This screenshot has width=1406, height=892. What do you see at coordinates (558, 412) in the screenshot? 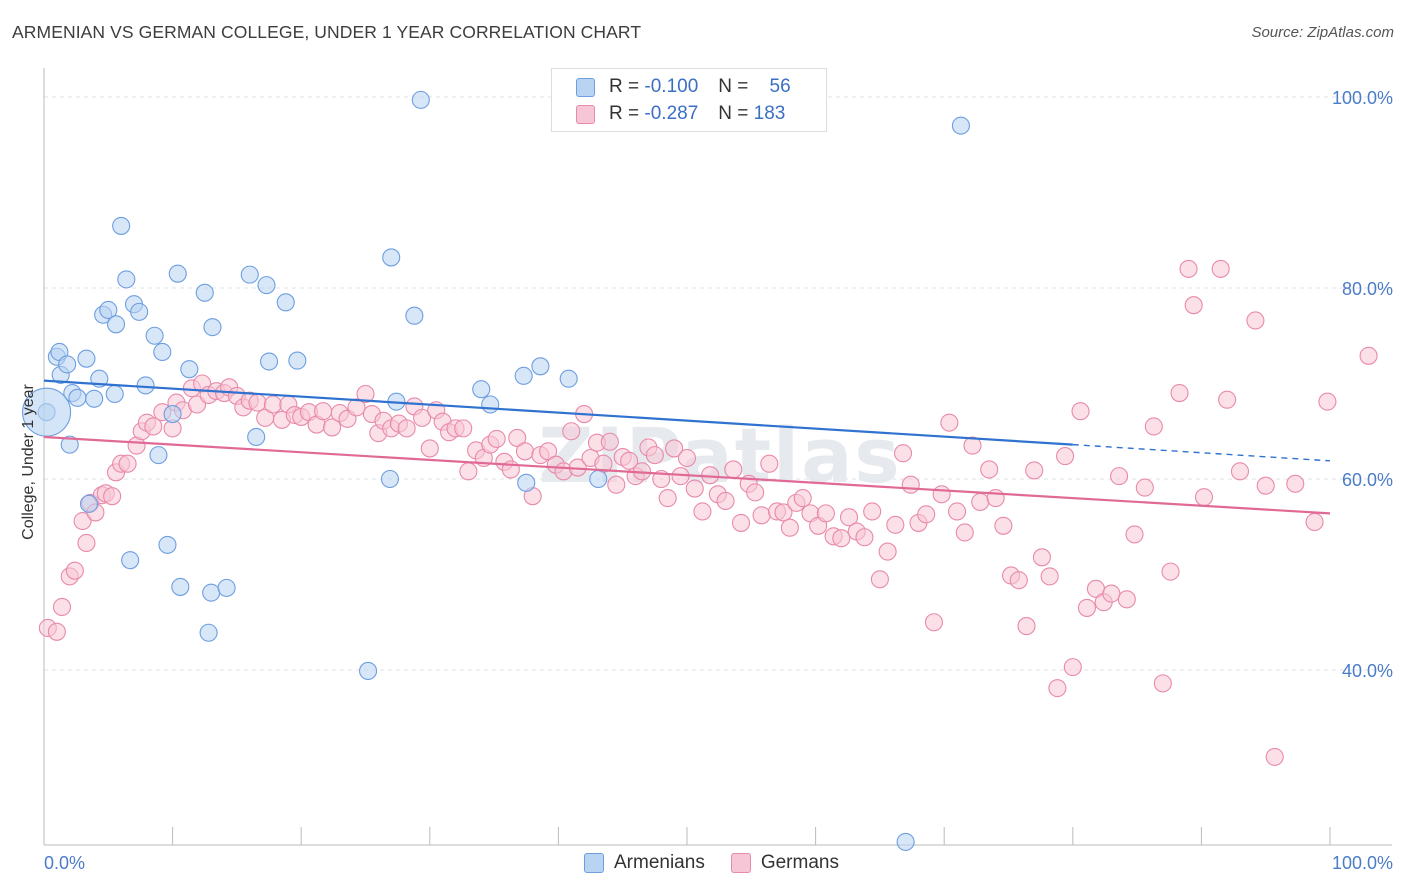
I see `armenian-trendline` at bounding box center [558, 412].